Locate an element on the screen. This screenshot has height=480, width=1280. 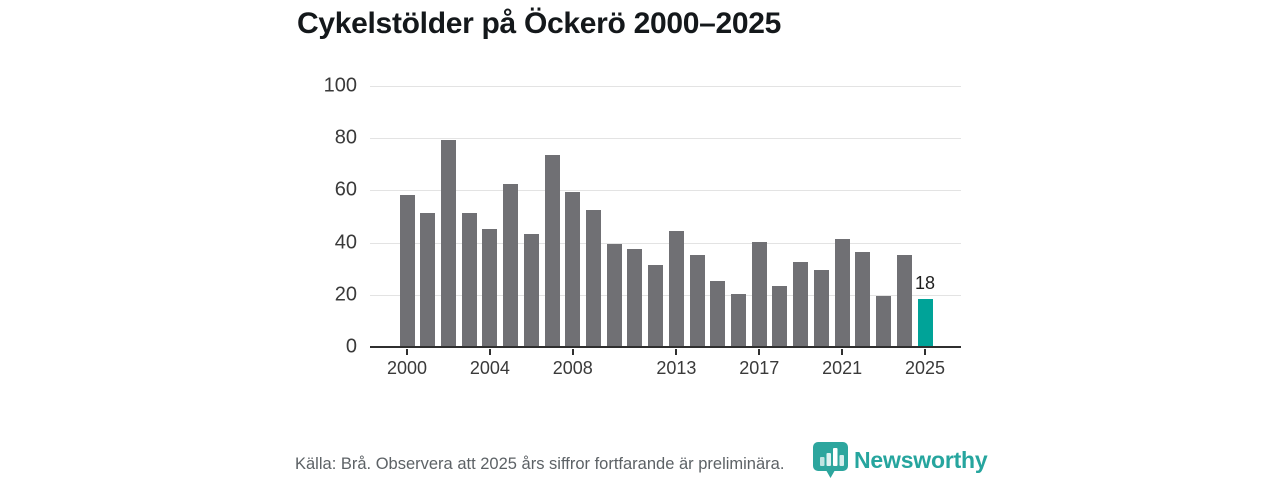
bar-2016 is located at coordinates (739, 319).